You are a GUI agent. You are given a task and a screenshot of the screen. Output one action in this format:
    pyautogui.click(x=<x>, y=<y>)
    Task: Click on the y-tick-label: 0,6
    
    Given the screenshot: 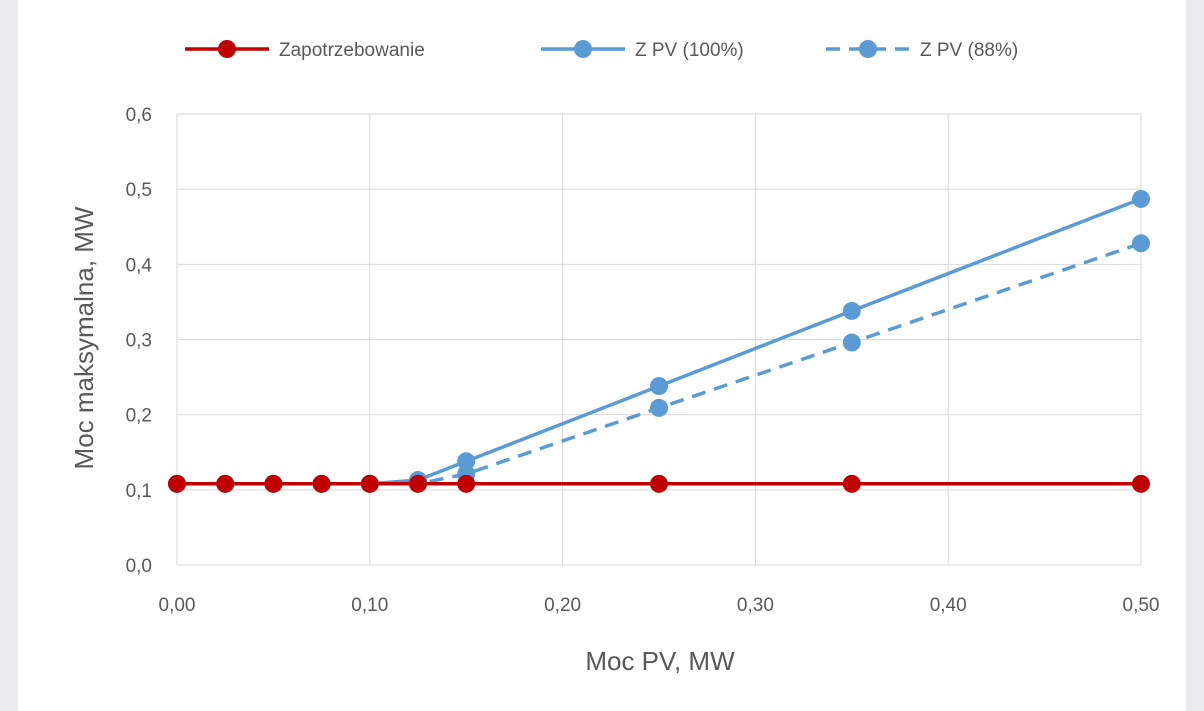 What is the action you would take?
    pyautogui.click(x=139, y=115)
    